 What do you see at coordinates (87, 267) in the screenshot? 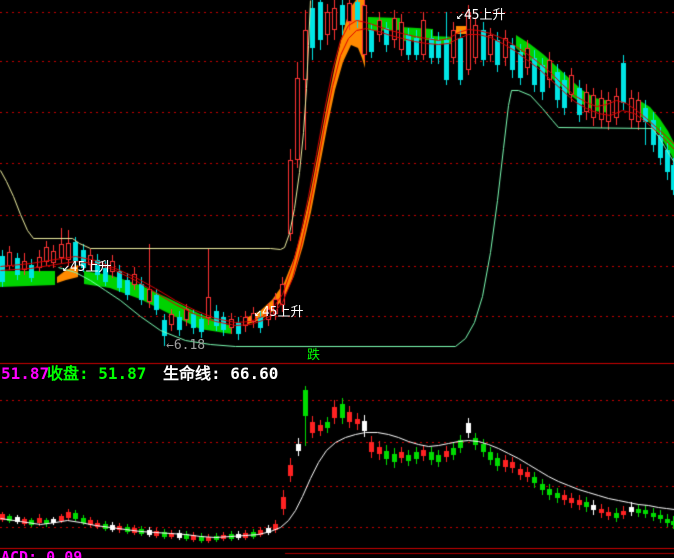
I see `annotation-rise-left: ↙45上升` at bounding box center [87, 267].